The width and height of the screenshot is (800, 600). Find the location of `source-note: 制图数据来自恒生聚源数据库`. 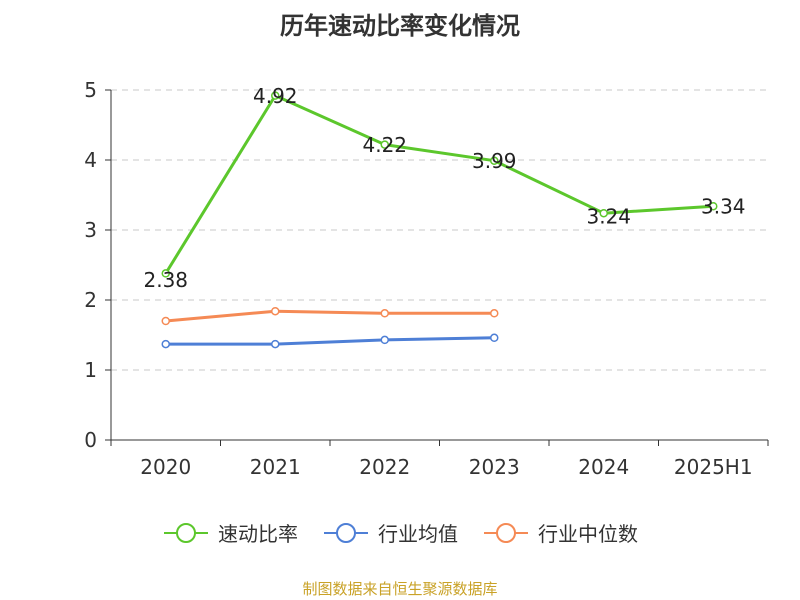

source-note: 制图数据来自恒生聚源数据库 is located at coordinates (400, 589).